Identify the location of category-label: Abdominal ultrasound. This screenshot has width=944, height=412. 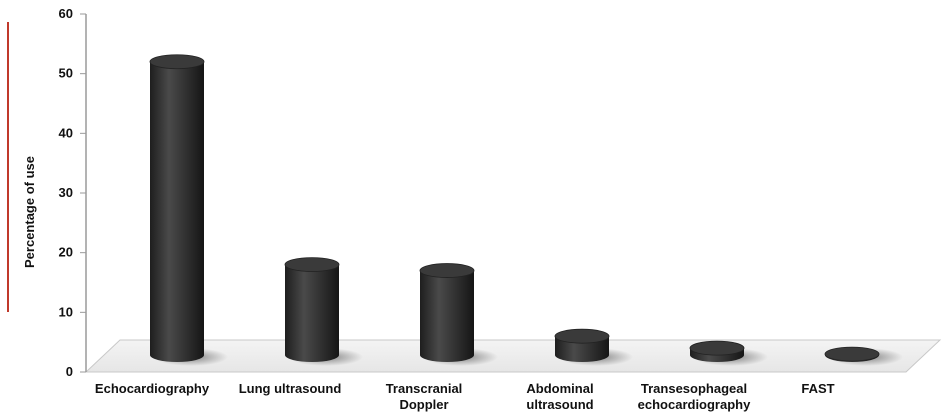
(559, 396).